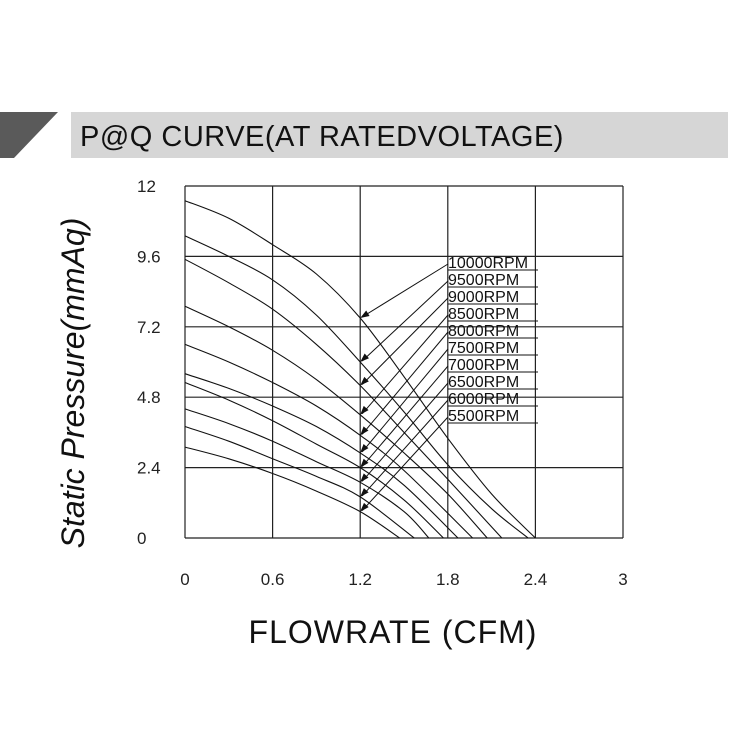  I want to click on y-tick-label: 0, so click(141, 538).